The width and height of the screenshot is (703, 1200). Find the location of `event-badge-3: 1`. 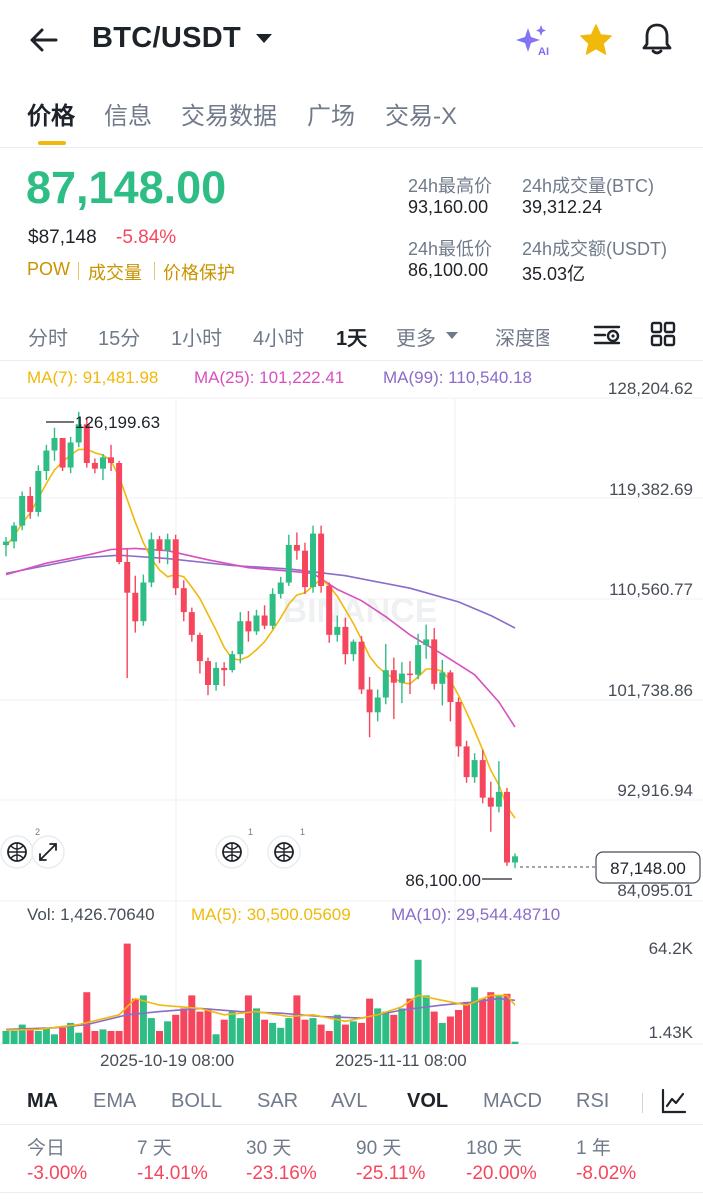

event-badge-3: 1 is located at coordinates (286, 848).